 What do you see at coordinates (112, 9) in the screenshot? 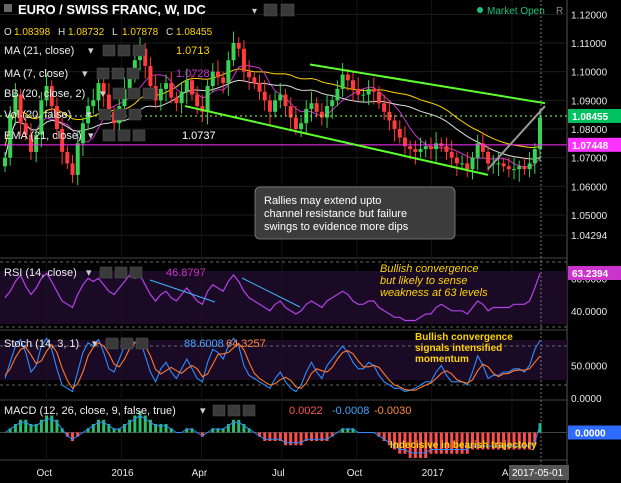
I see `symbol-title: EURO / SWISS FRANC, W, IDC` at bounding box center [112, 9].